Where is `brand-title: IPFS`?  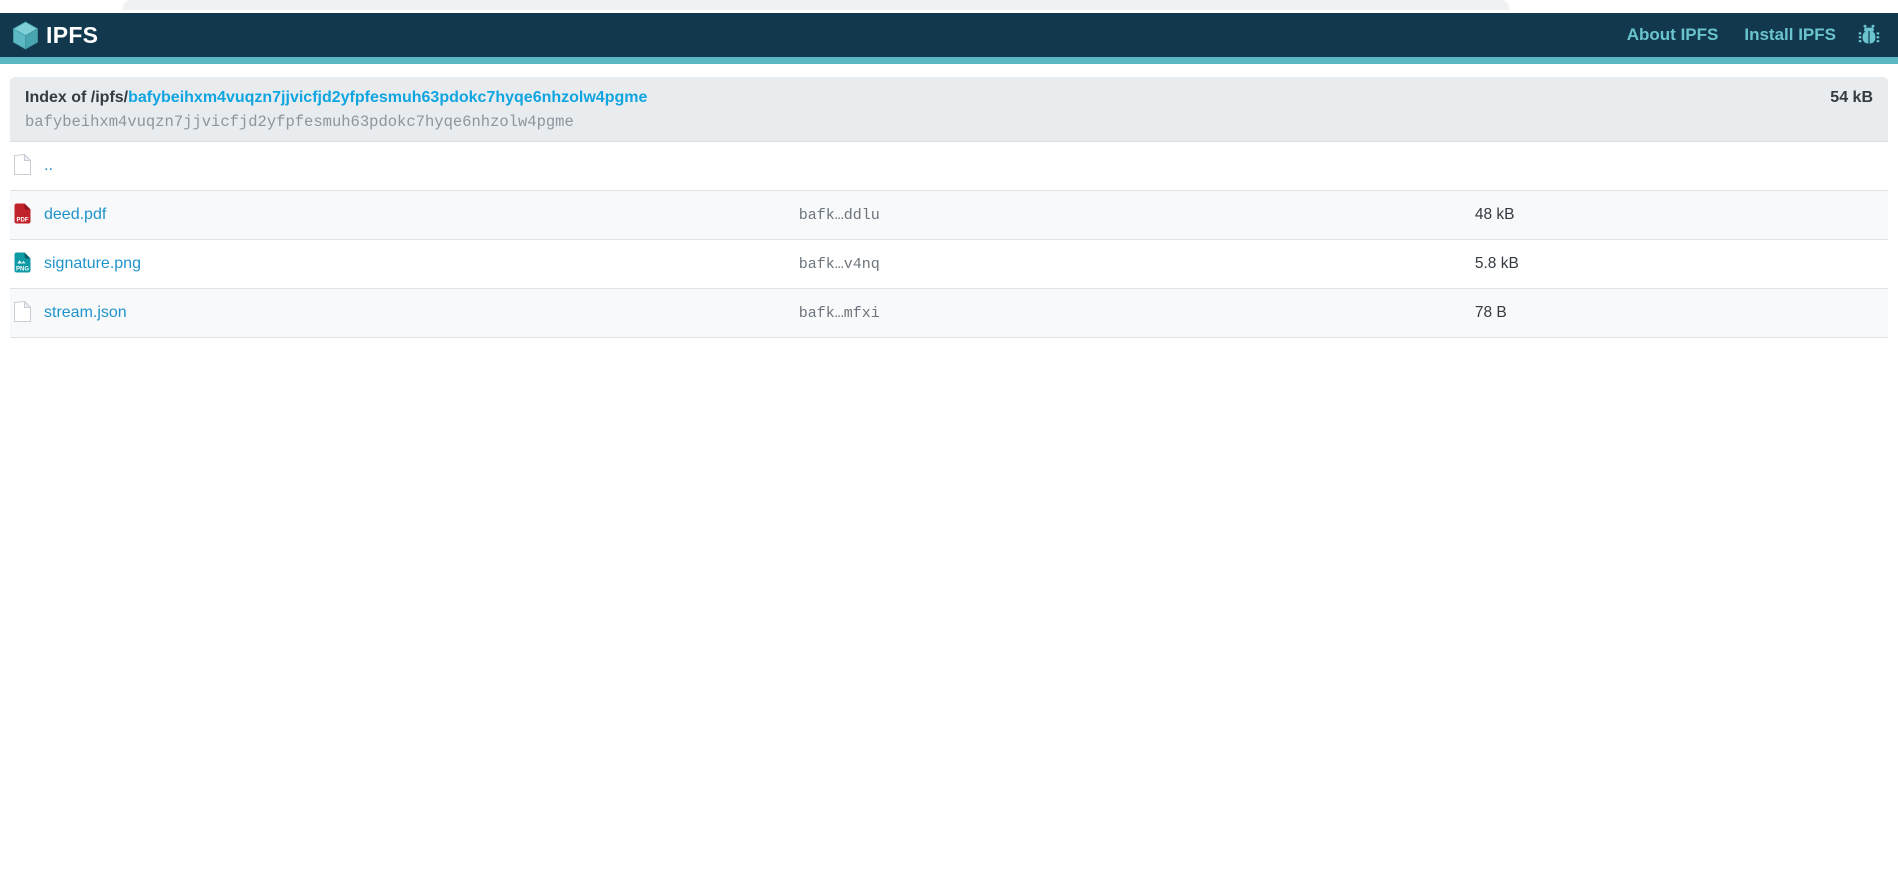
brand-title: IPFS is located at coordinates (72, 34).